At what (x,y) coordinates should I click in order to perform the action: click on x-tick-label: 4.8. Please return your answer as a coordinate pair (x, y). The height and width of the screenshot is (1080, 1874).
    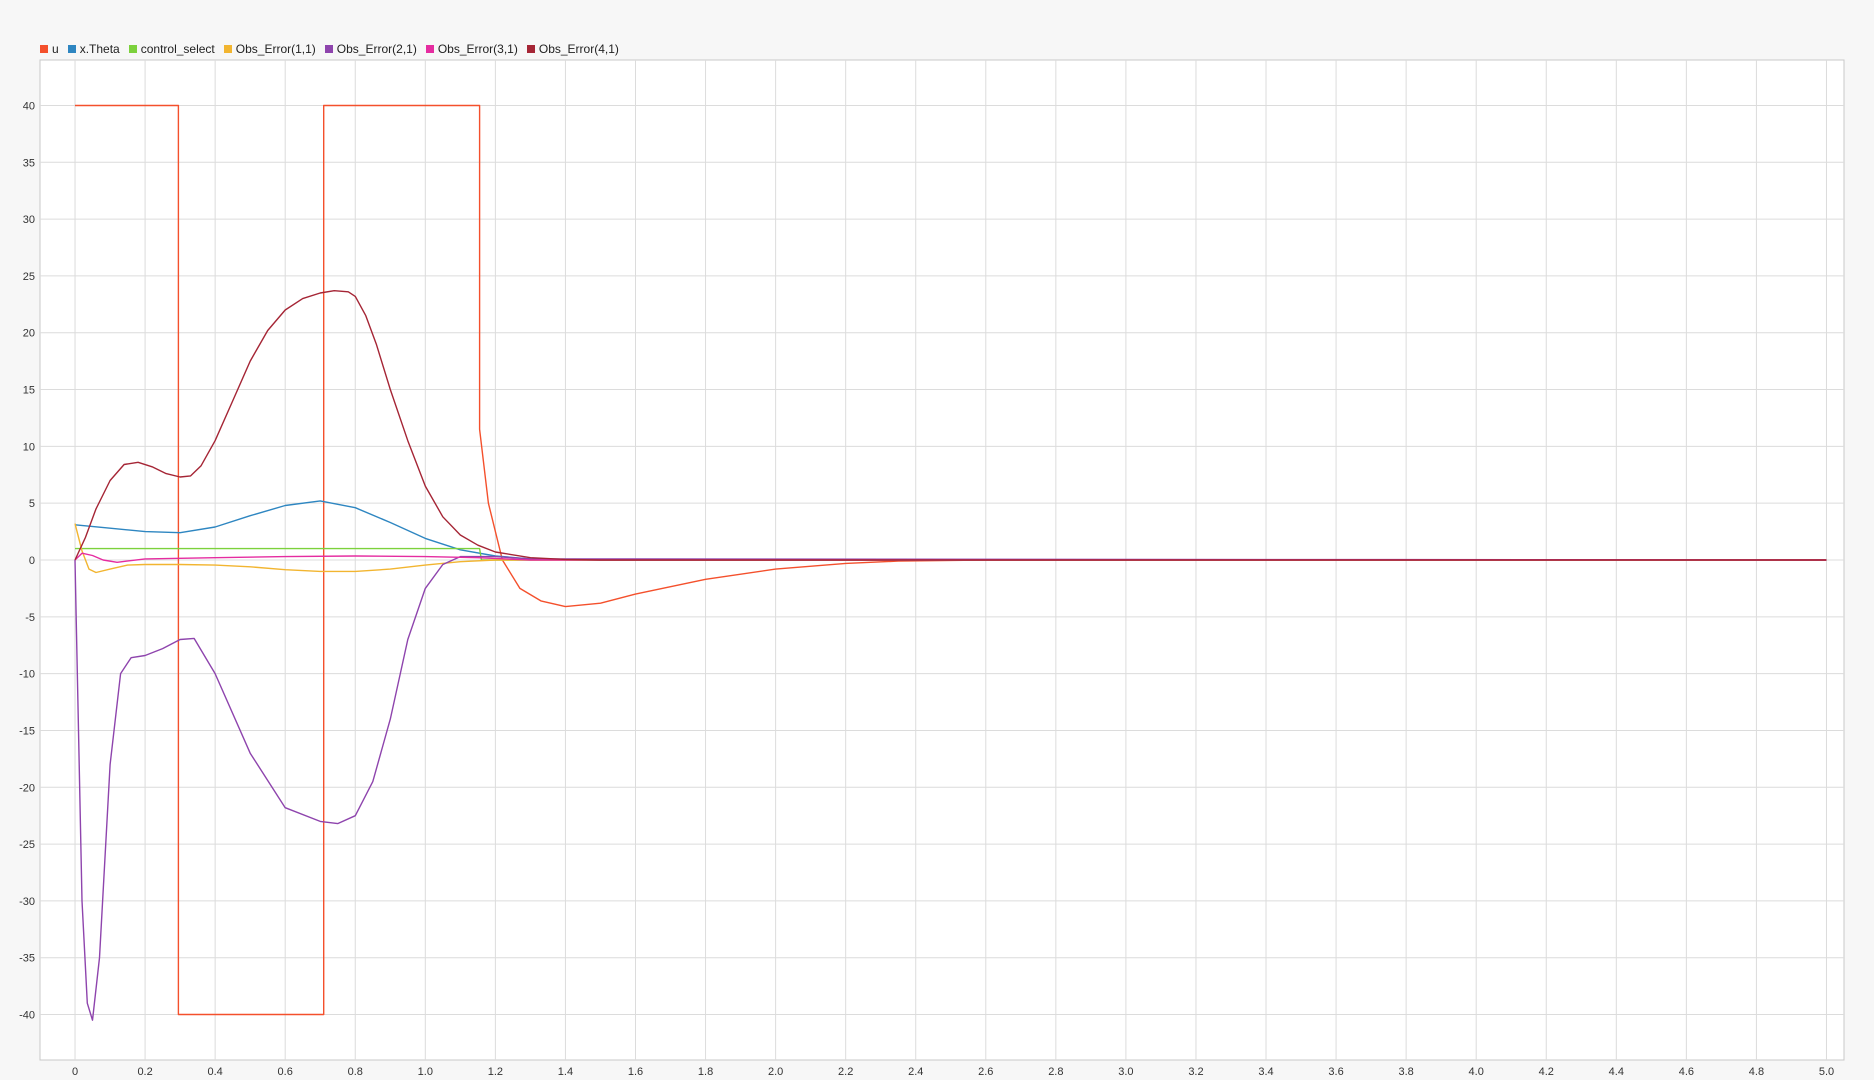
    Looking at the image, I should click on (1756, 1072).